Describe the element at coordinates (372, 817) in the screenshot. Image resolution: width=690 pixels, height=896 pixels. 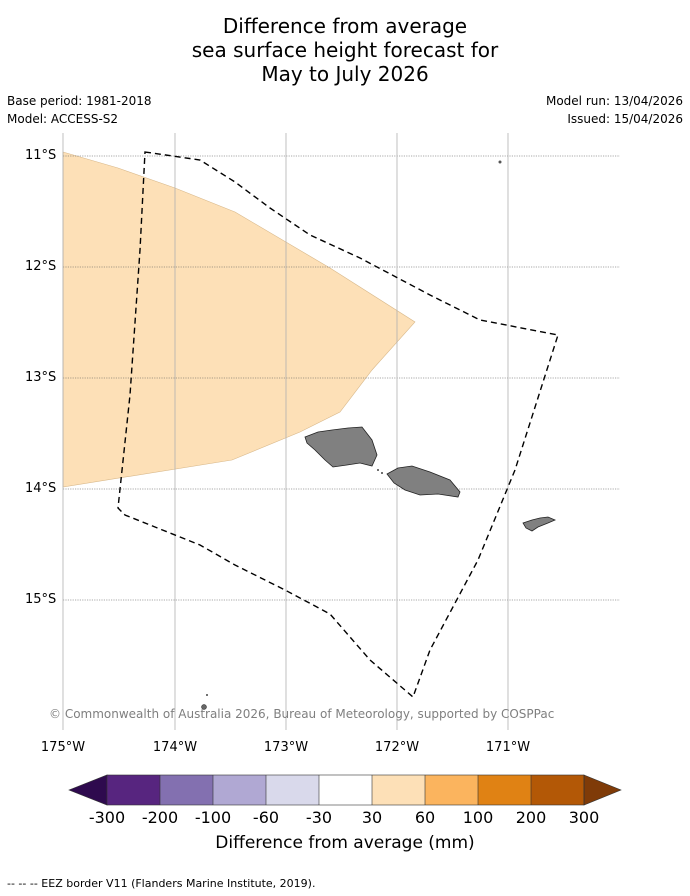
I see `colorbar-label: 30` at that location.